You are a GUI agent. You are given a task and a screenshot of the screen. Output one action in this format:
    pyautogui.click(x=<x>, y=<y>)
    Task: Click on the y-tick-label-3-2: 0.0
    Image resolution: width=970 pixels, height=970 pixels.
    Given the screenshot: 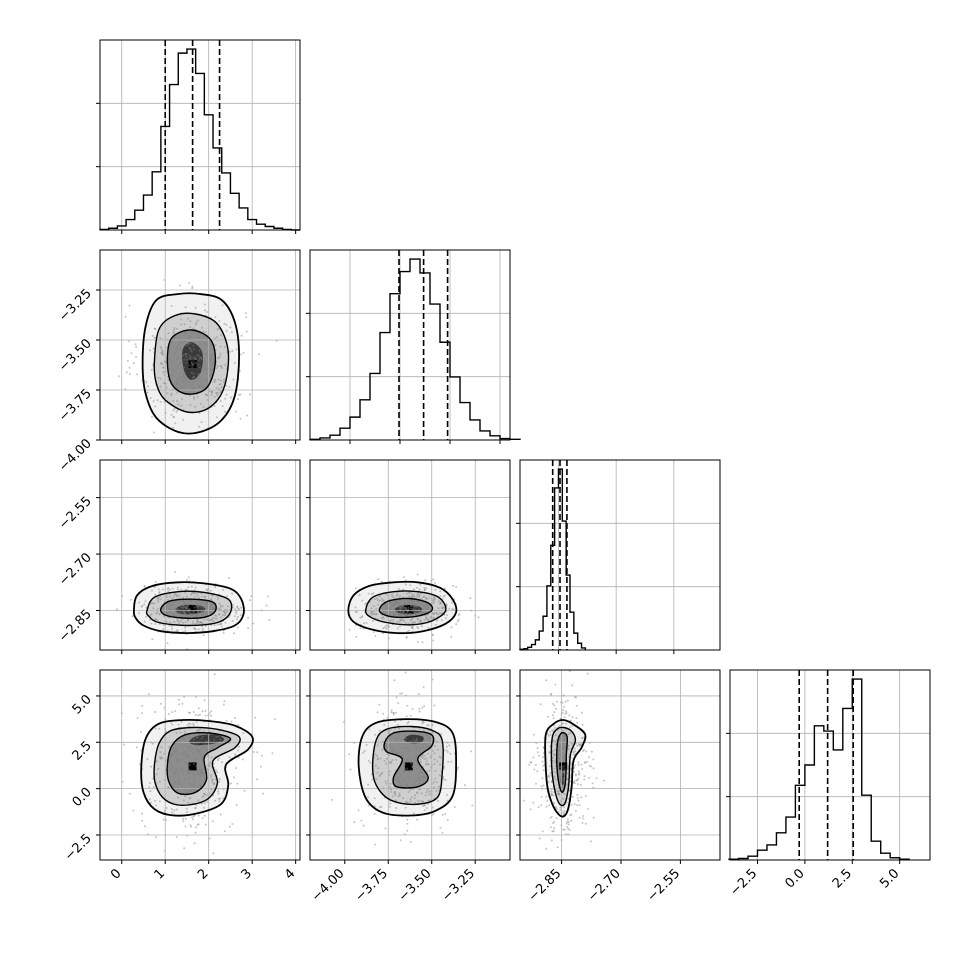 What is the action you would take?
    pyautogui.click(x=82, y=797)
    